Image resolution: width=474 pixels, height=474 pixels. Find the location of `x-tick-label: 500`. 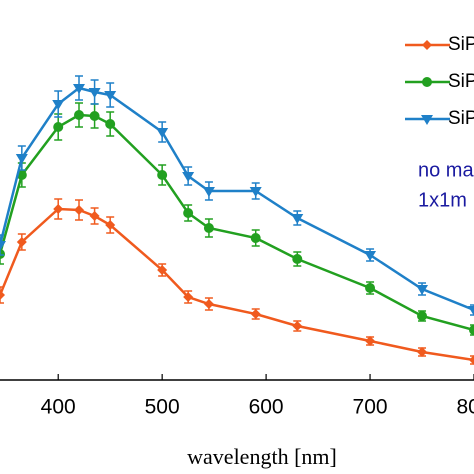

x-tick-label: 500 is located at coordinates (162, 407).